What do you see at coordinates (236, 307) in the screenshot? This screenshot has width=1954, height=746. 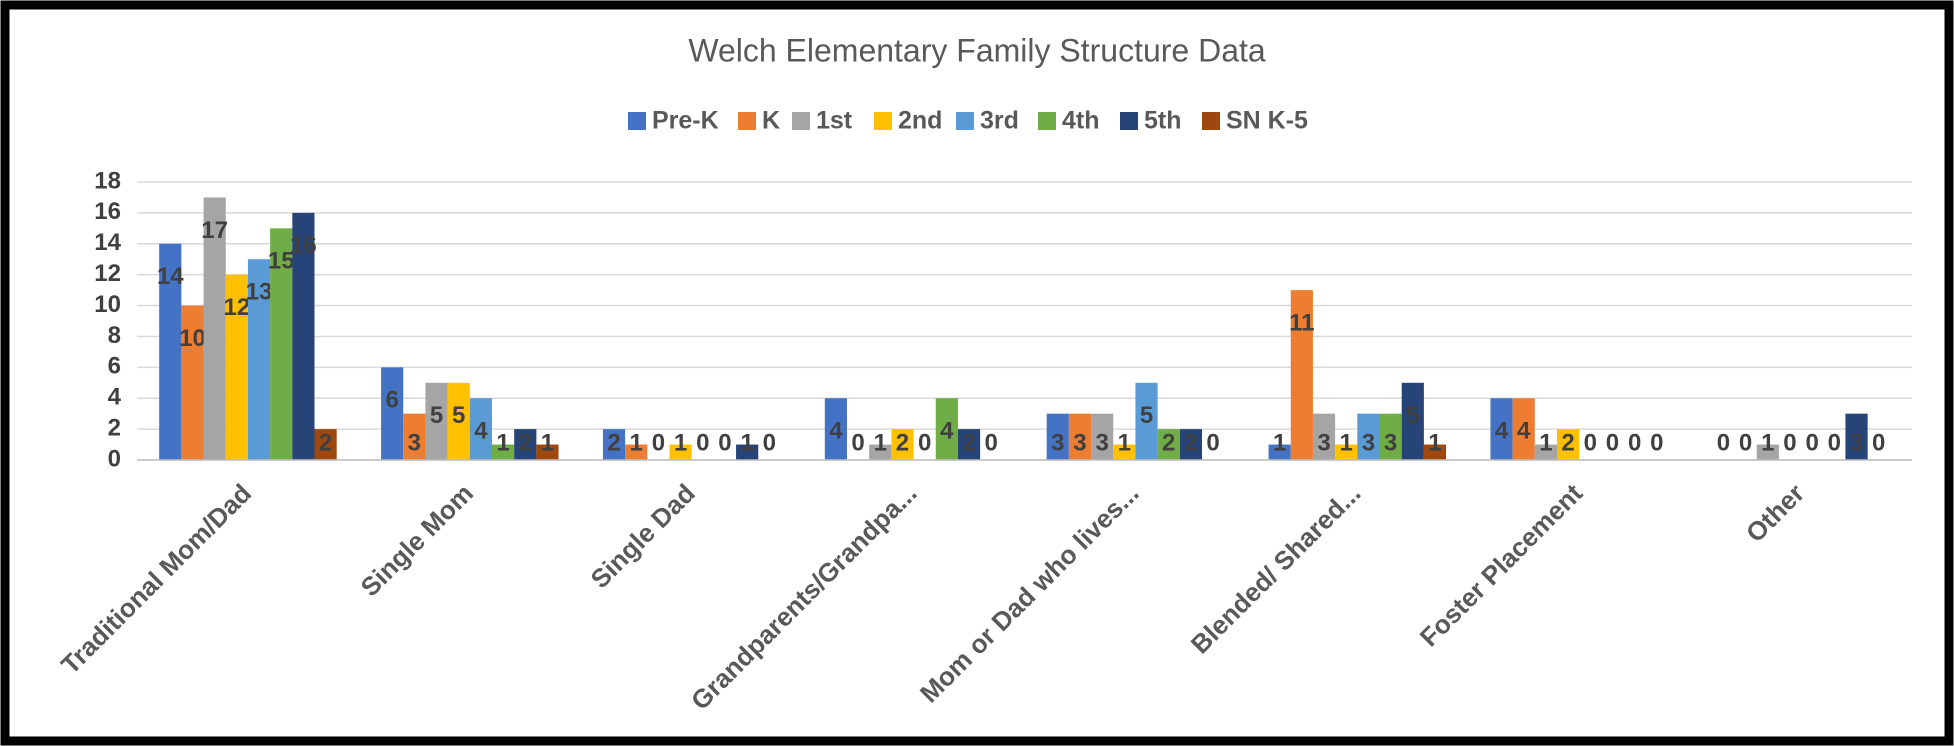 I see `data-label: 12` at bounding box center [236, 307].